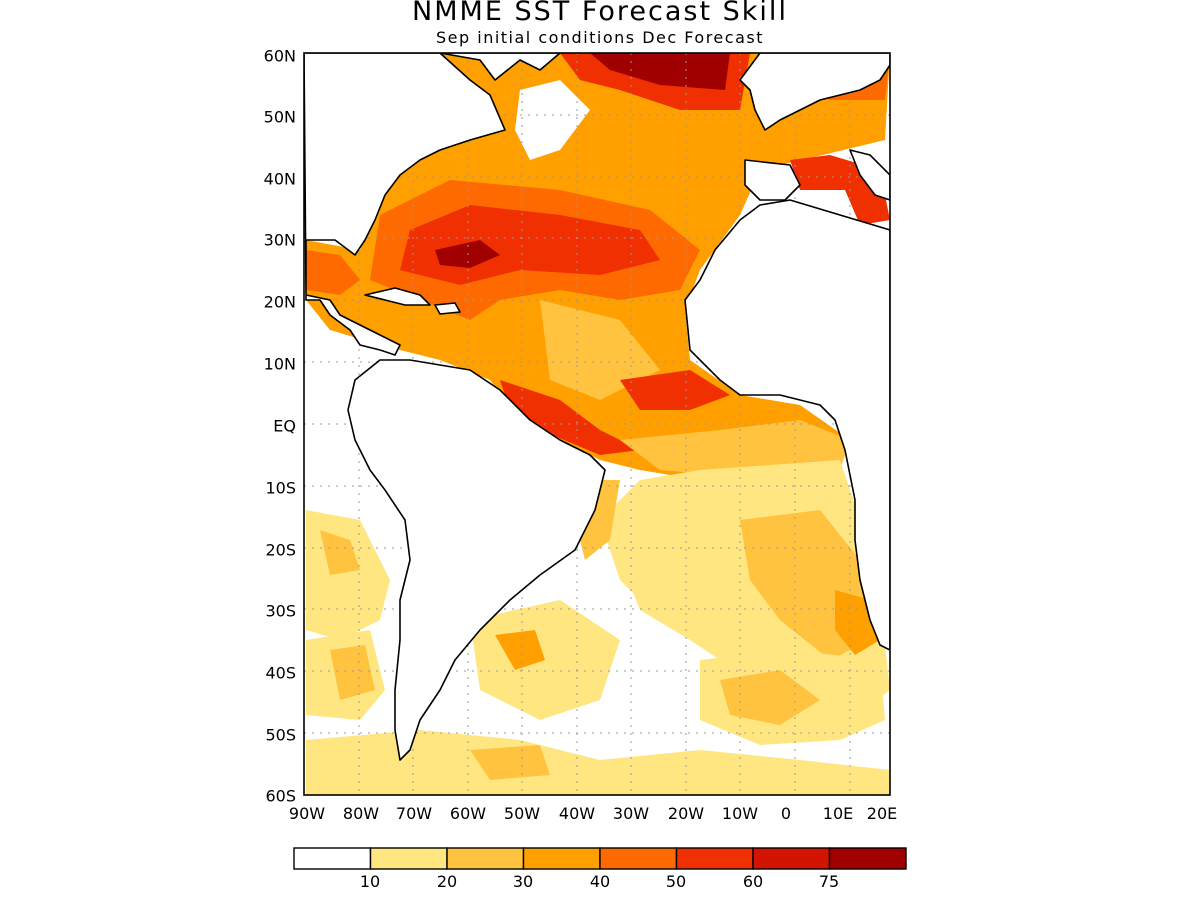 The height and width of the screenshot is (900, 1200). Describe the element at coordinates (838, 813) in the screenshot. I see `lon-label-10e: 10E` at that location.